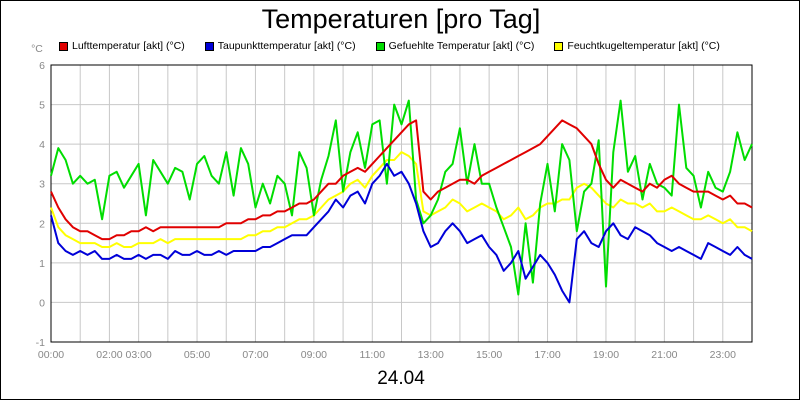  What do you see at coordinates (209, 46) in the screenshot?
I see `legend-swatch-taupunkttemperatur` at bounding box center [209, 46].